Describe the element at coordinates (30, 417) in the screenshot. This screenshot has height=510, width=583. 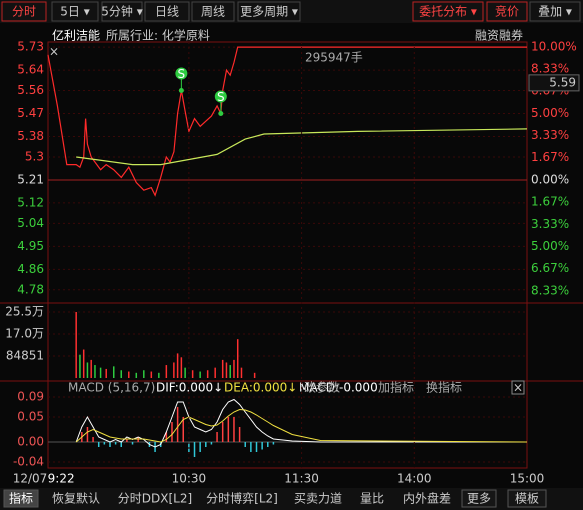
I see `y-tick-label: 0.05` at that location.